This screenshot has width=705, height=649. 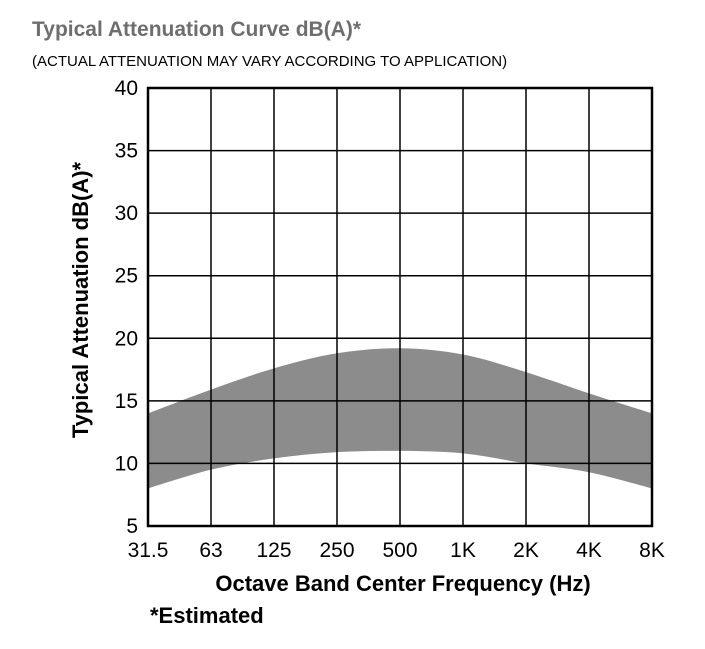 What do you see at coordinates (126, 401) in the screenshot?
I see `y-tick-label: 15` at bounding box center [126, 401].